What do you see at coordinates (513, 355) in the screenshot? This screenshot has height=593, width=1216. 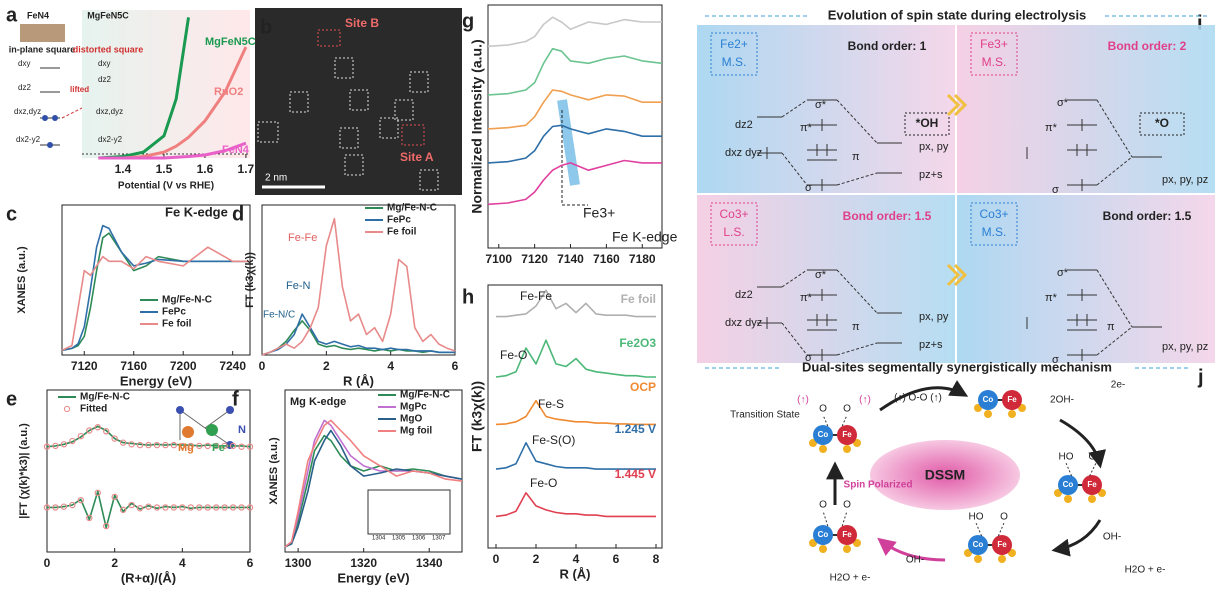 I see `annotation: Fe-O` at bounding box center [513, 355].